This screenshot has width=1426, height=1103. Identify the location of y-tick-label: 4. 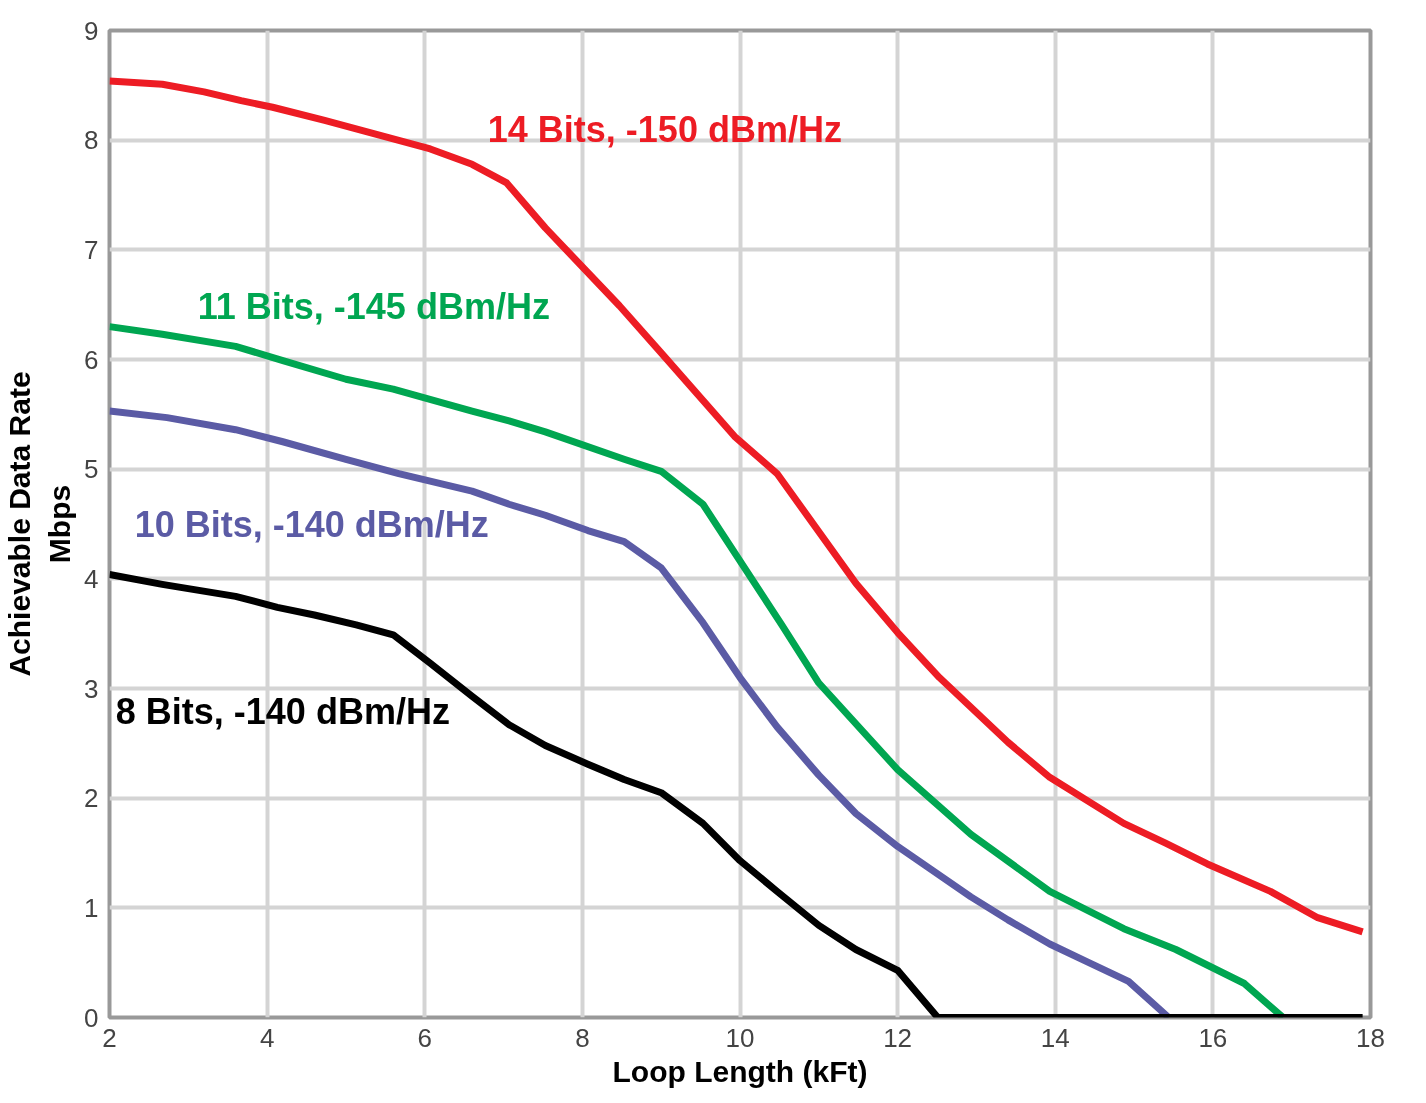
(91, 578).